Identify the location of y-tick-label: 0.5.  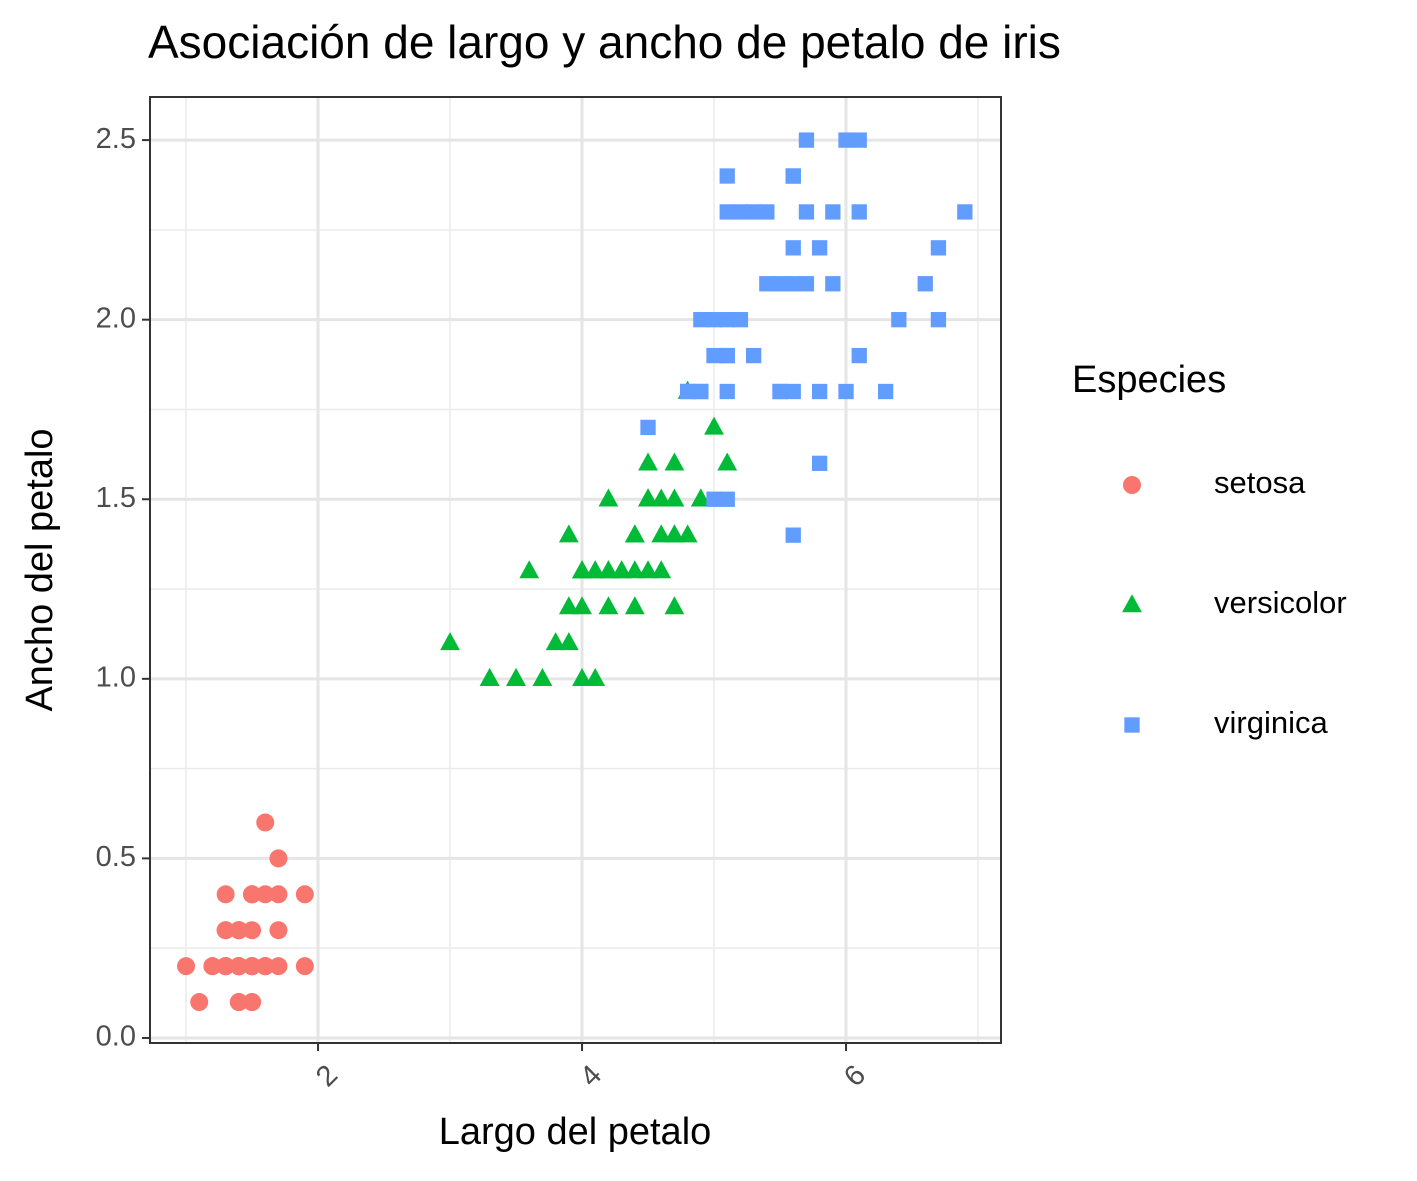
(116, 857).